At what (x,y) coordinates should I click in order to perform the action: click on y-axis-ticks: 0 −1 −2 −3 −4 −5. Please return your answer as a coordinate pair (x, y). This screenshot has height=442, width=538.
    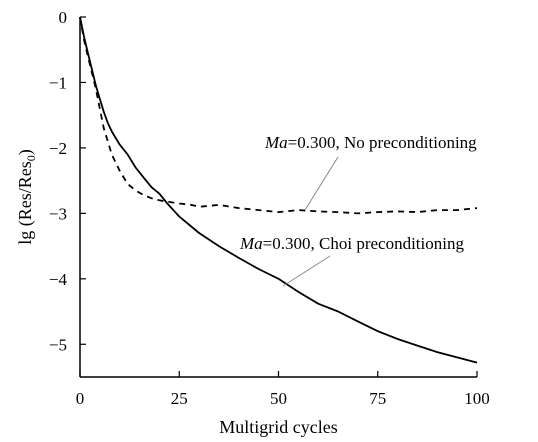
    Looking at the image, I should click on (67, 181).